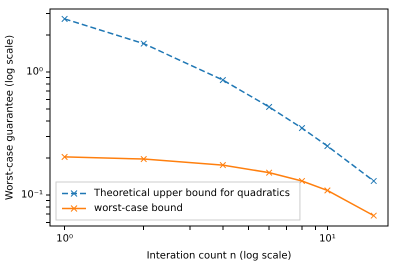  What do you see at coordinates (10, 117) in the screenshot?
I see `y-axis-title: Worst-case guarantee (log scale)` at bounding box center [10, 117].